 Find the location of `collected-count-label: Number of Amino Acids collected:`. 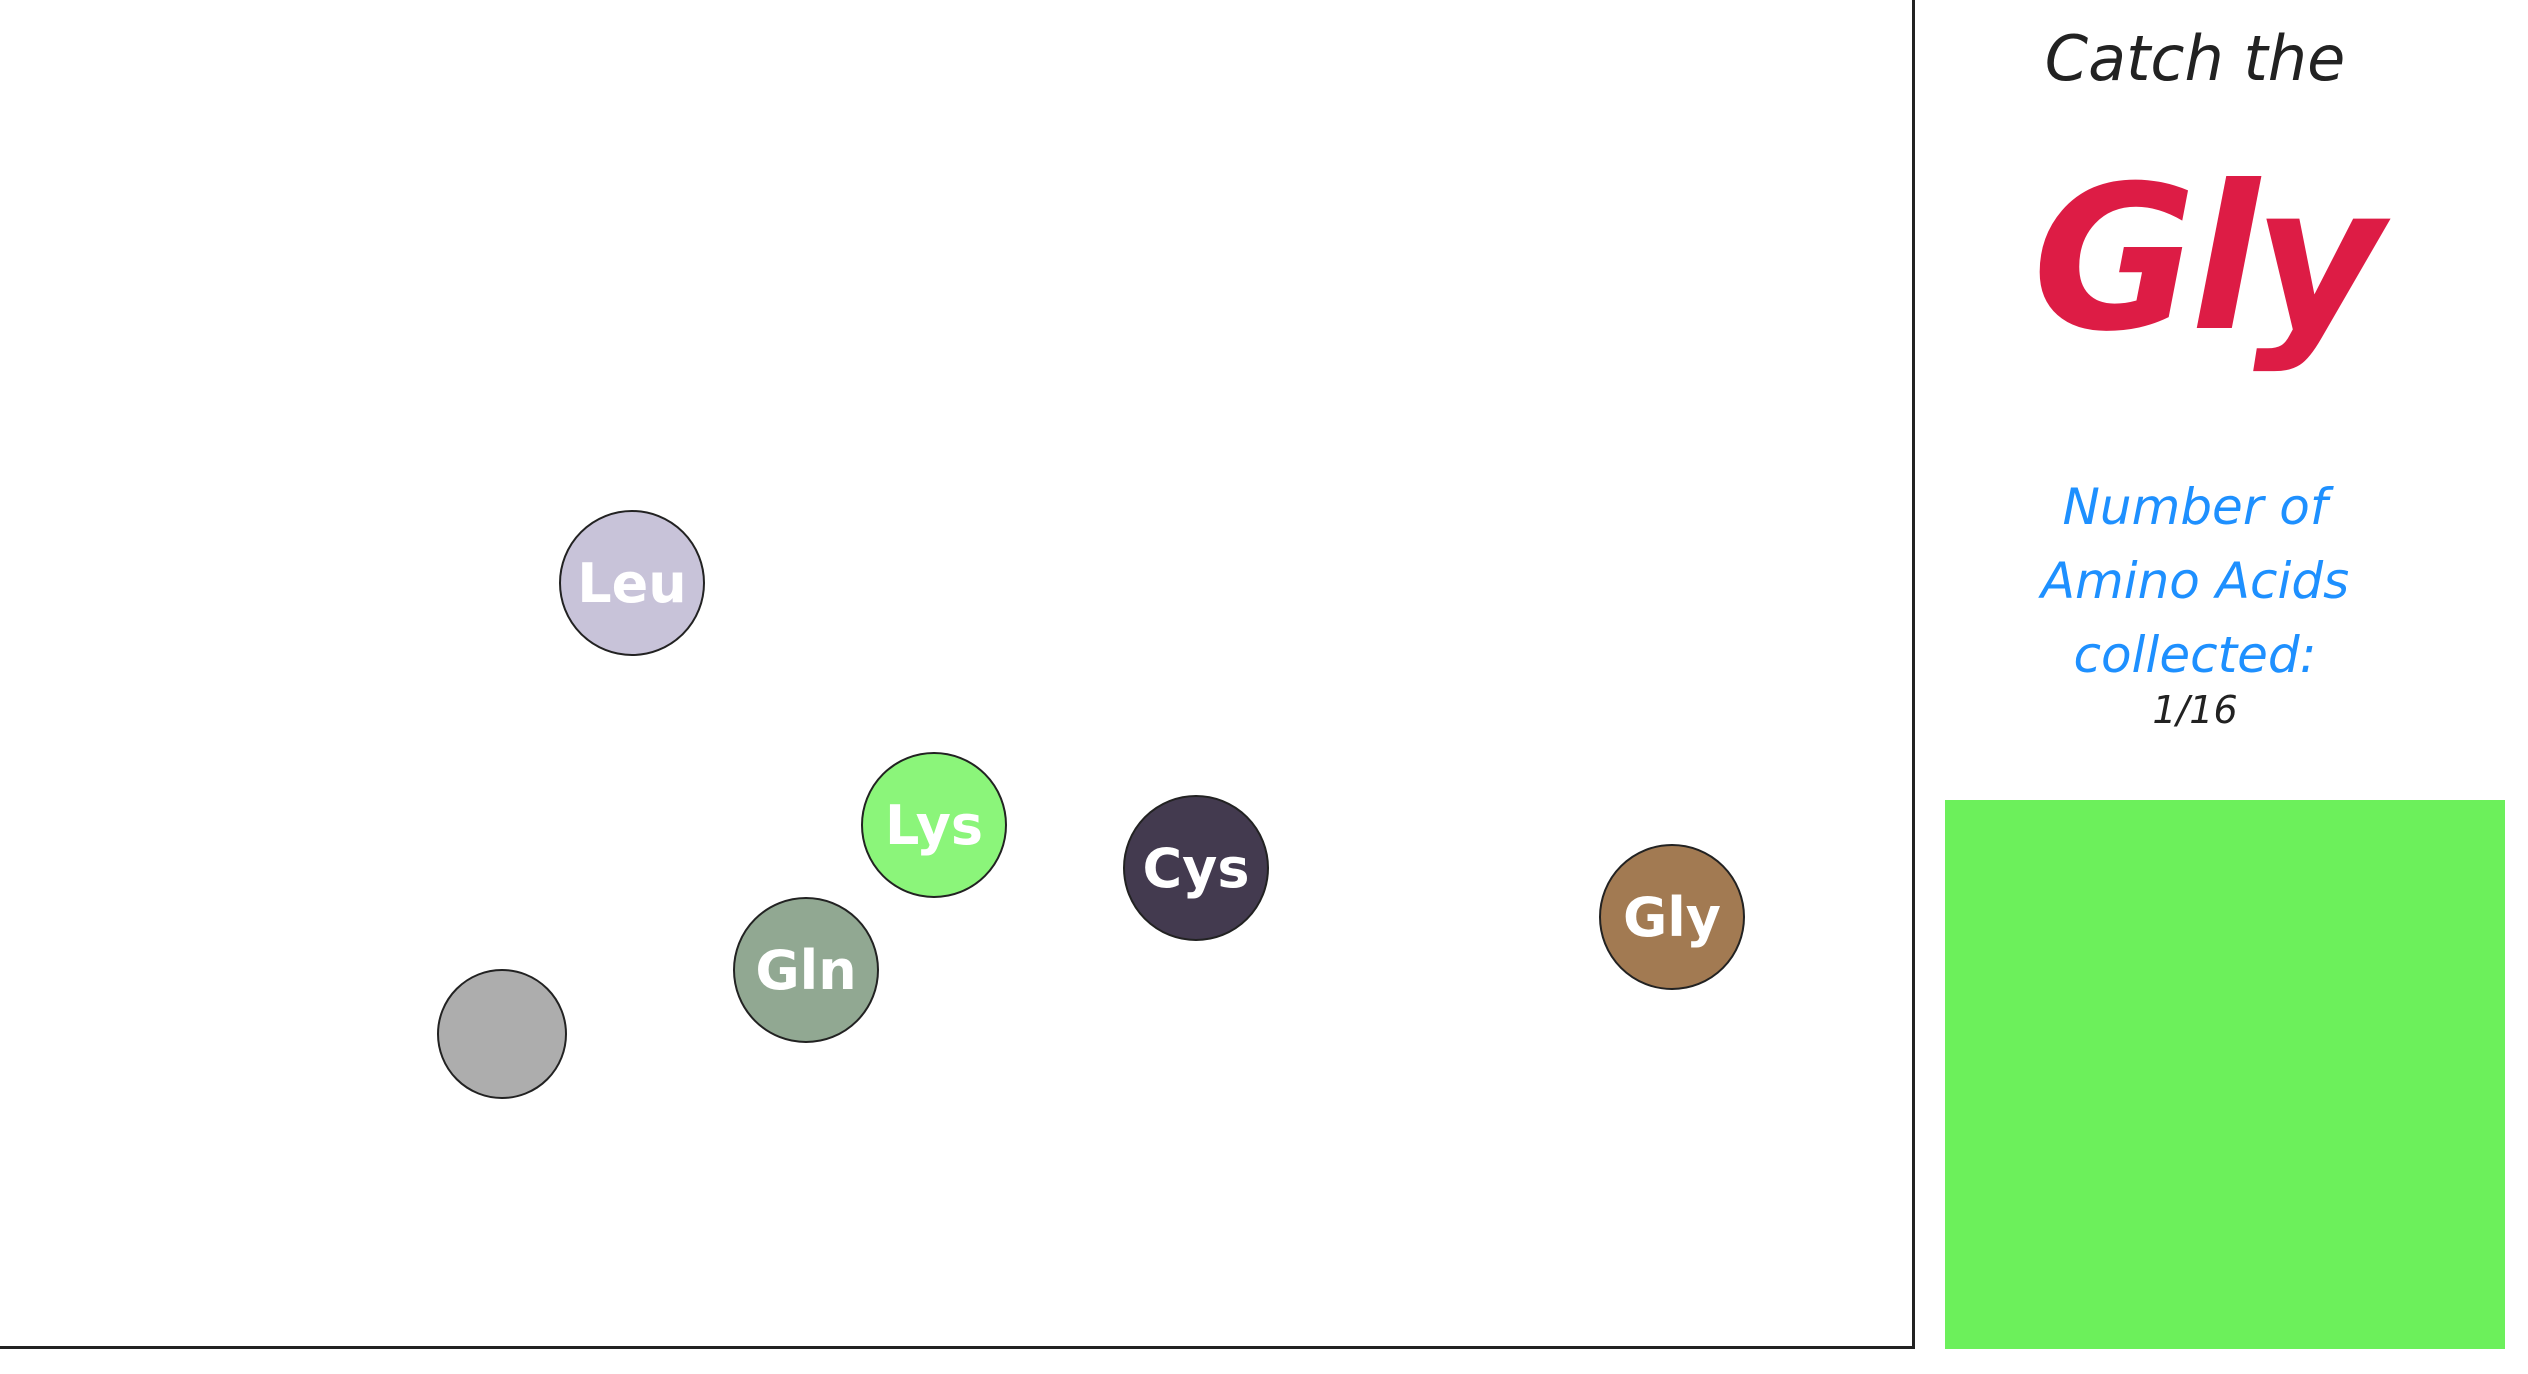

collected-count-label: Number of Amino Acids collected: is located at coordinates (2195, 581).